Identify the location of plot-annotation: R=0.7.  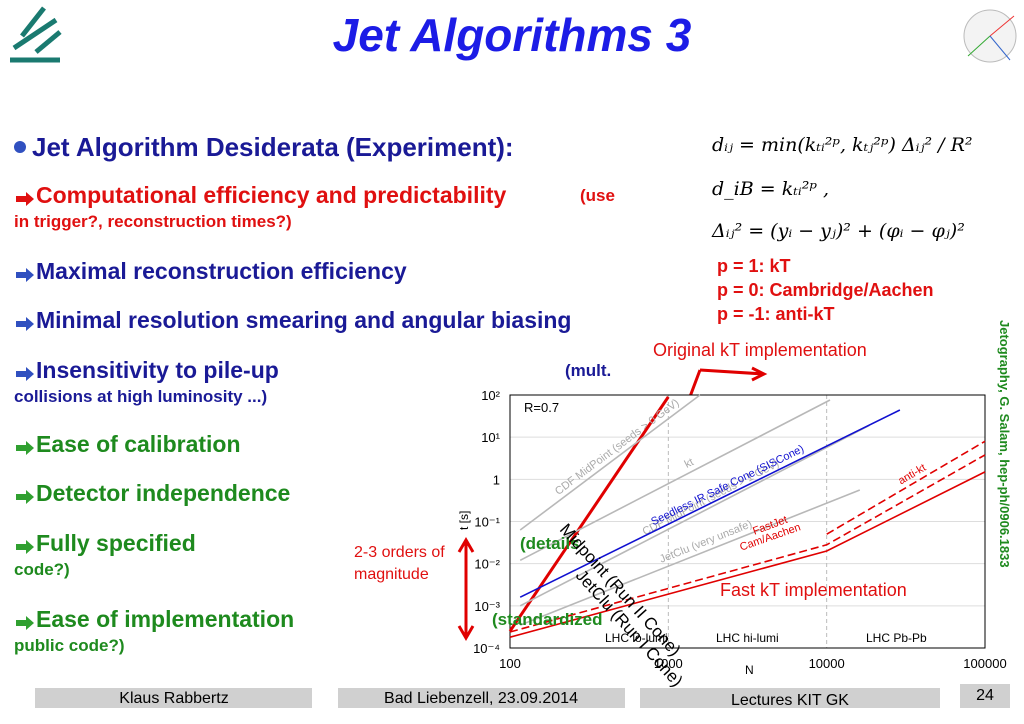
(541, 407).